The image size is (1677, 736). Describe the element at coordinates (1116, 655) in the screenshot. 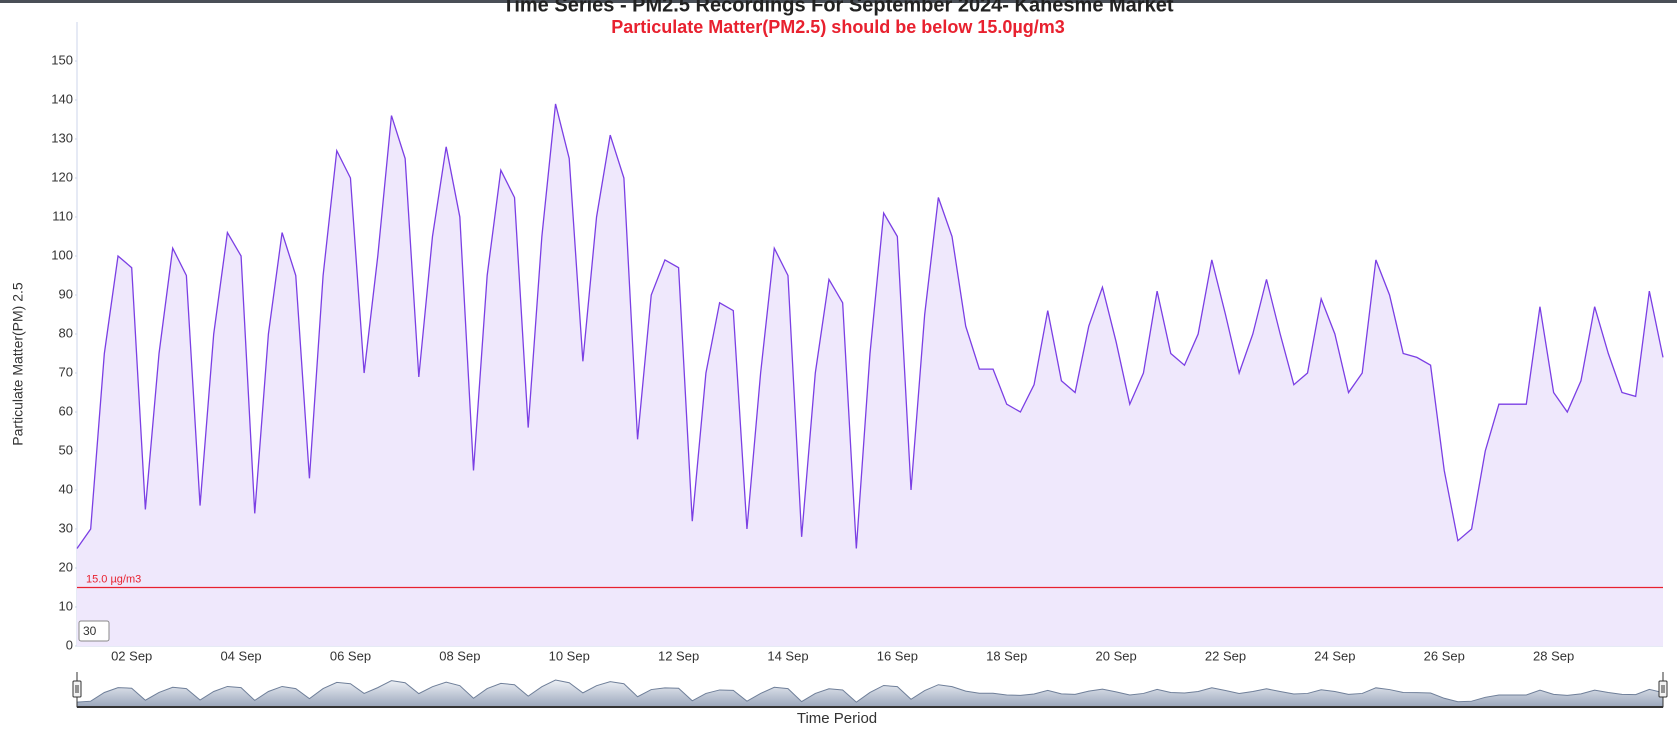

I see `x-tick-label: 20 Sep` at that location.